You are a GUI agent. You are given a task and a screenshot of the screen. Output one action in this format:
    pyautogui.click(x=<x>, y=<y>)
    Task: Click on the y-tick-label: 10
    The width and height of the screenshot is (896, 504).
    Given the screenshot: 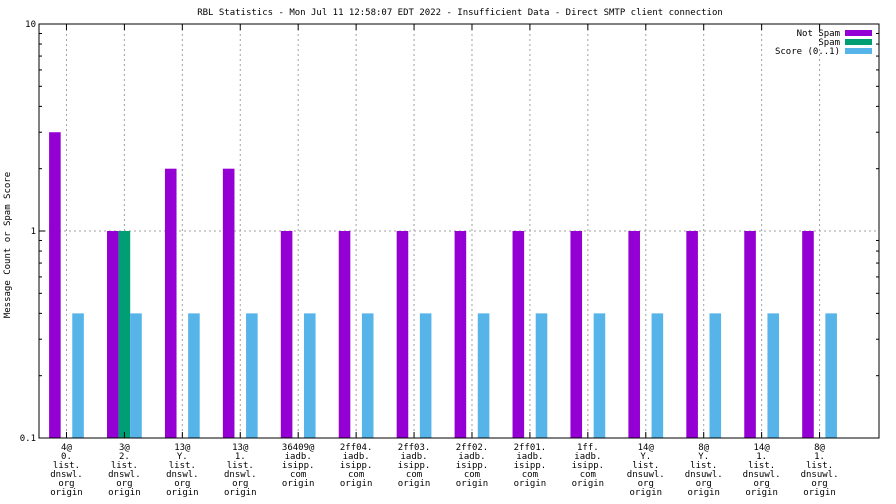 What is the action you would take?
    pyautogui.click(x=30, y=25)
    